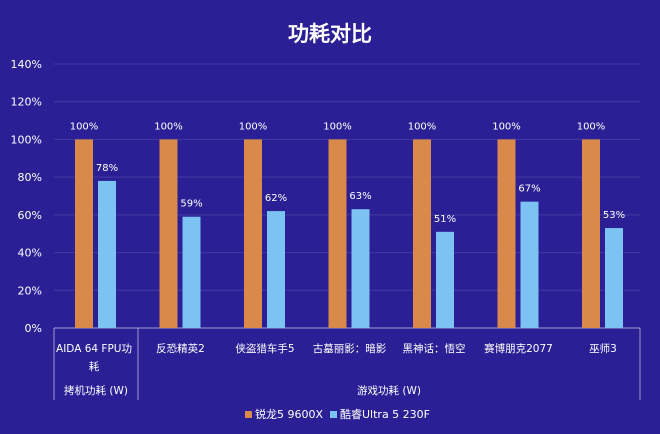 The image size is (660, 434). Describe the element at coordinates (30, 177) in the screenshot. I see `y-tick-label: 80%` at that location.